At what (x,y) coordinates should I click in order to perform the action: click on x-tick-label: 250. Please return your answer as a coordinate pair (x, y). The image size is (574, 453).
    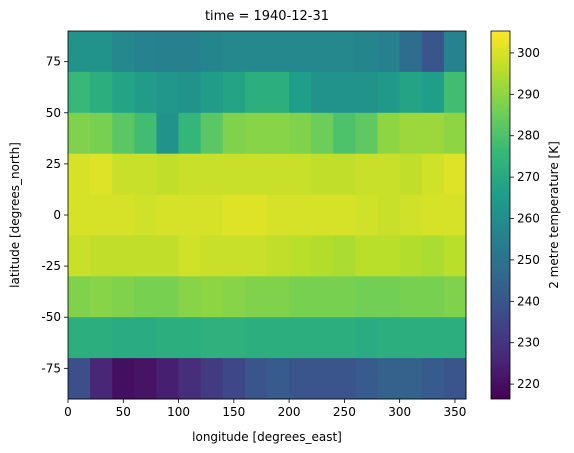
    Looking at the image, I should click on (344, 412).